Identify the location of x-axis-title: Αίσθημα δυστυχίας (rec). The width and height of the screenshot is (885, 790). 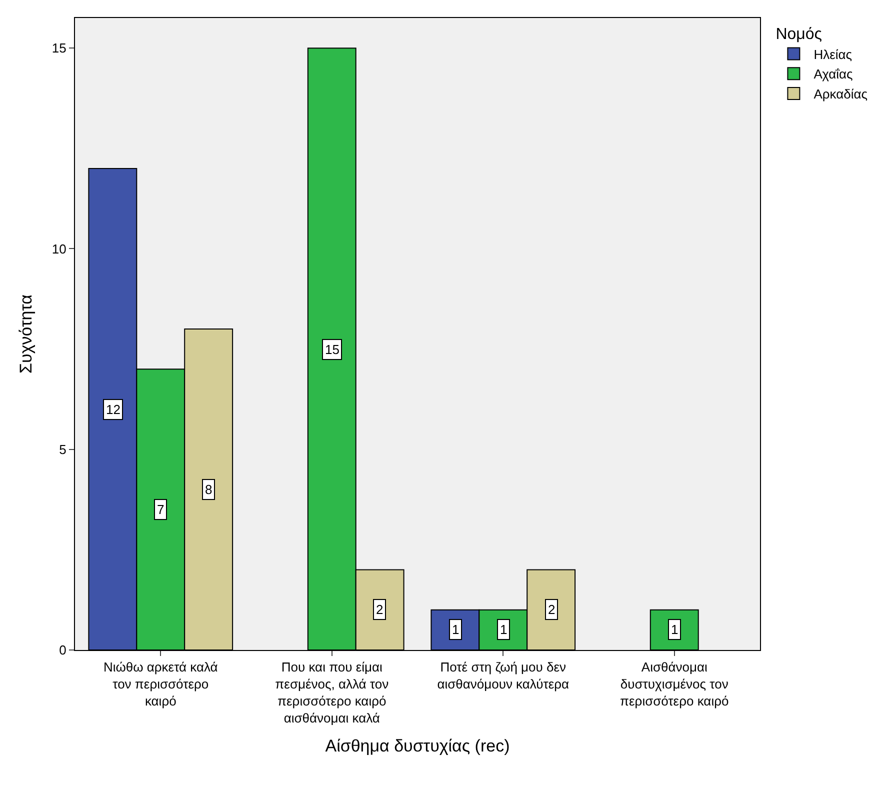
(417, 746).